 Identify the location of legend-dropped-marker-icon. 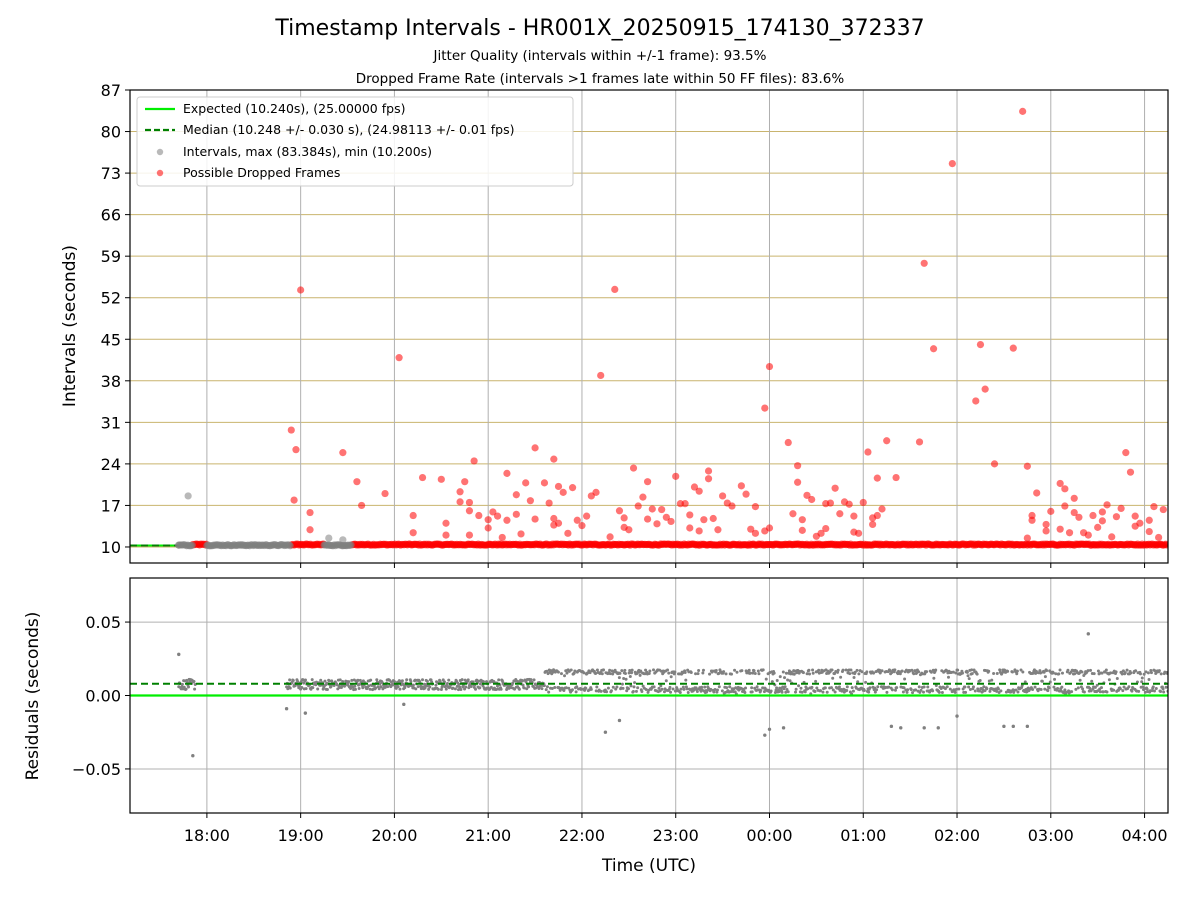
(160, 173).